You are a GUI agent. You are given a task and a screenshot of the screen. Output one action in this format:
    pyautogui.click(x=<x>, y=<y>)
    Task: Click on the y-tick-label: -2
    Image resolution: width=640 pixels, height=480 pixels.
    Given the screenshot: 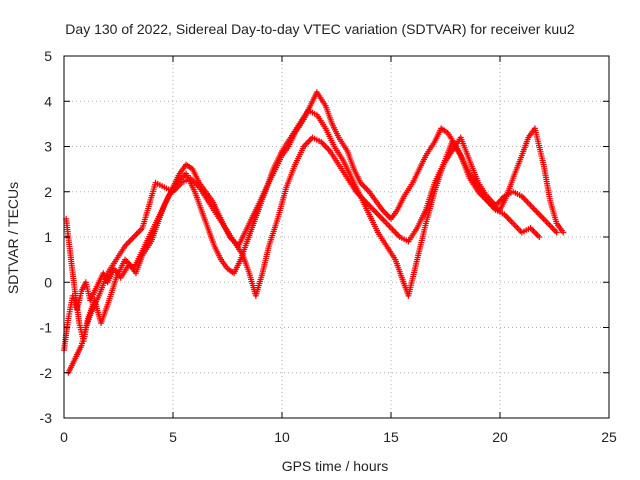 What is the action you would take?
    pyautogui.click(x=46, y=373)
    